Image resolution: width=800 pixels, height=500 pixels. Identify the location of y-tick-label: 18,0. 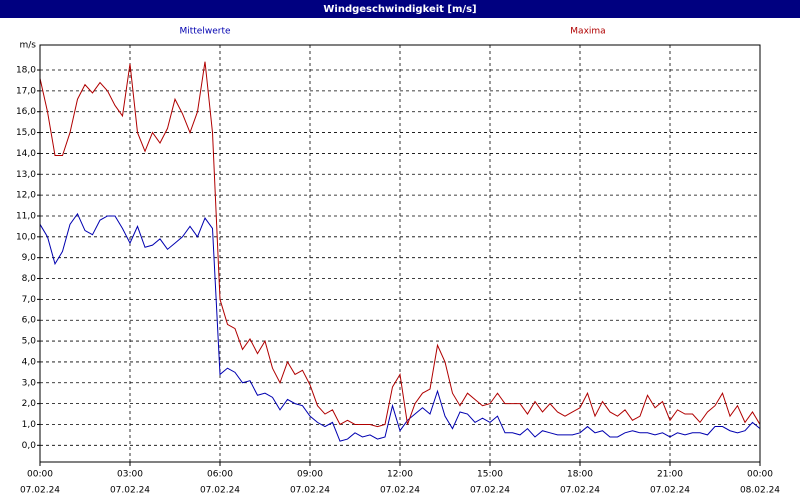
(26, 71).